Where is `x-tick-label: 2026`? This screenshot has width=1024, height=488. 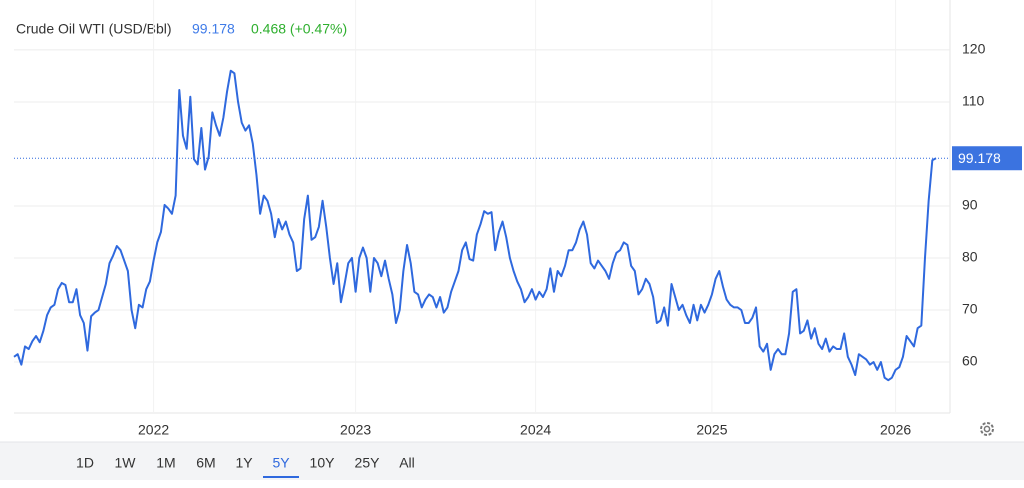 x-tick-label: 2026 is located at coordinates (895, 430).